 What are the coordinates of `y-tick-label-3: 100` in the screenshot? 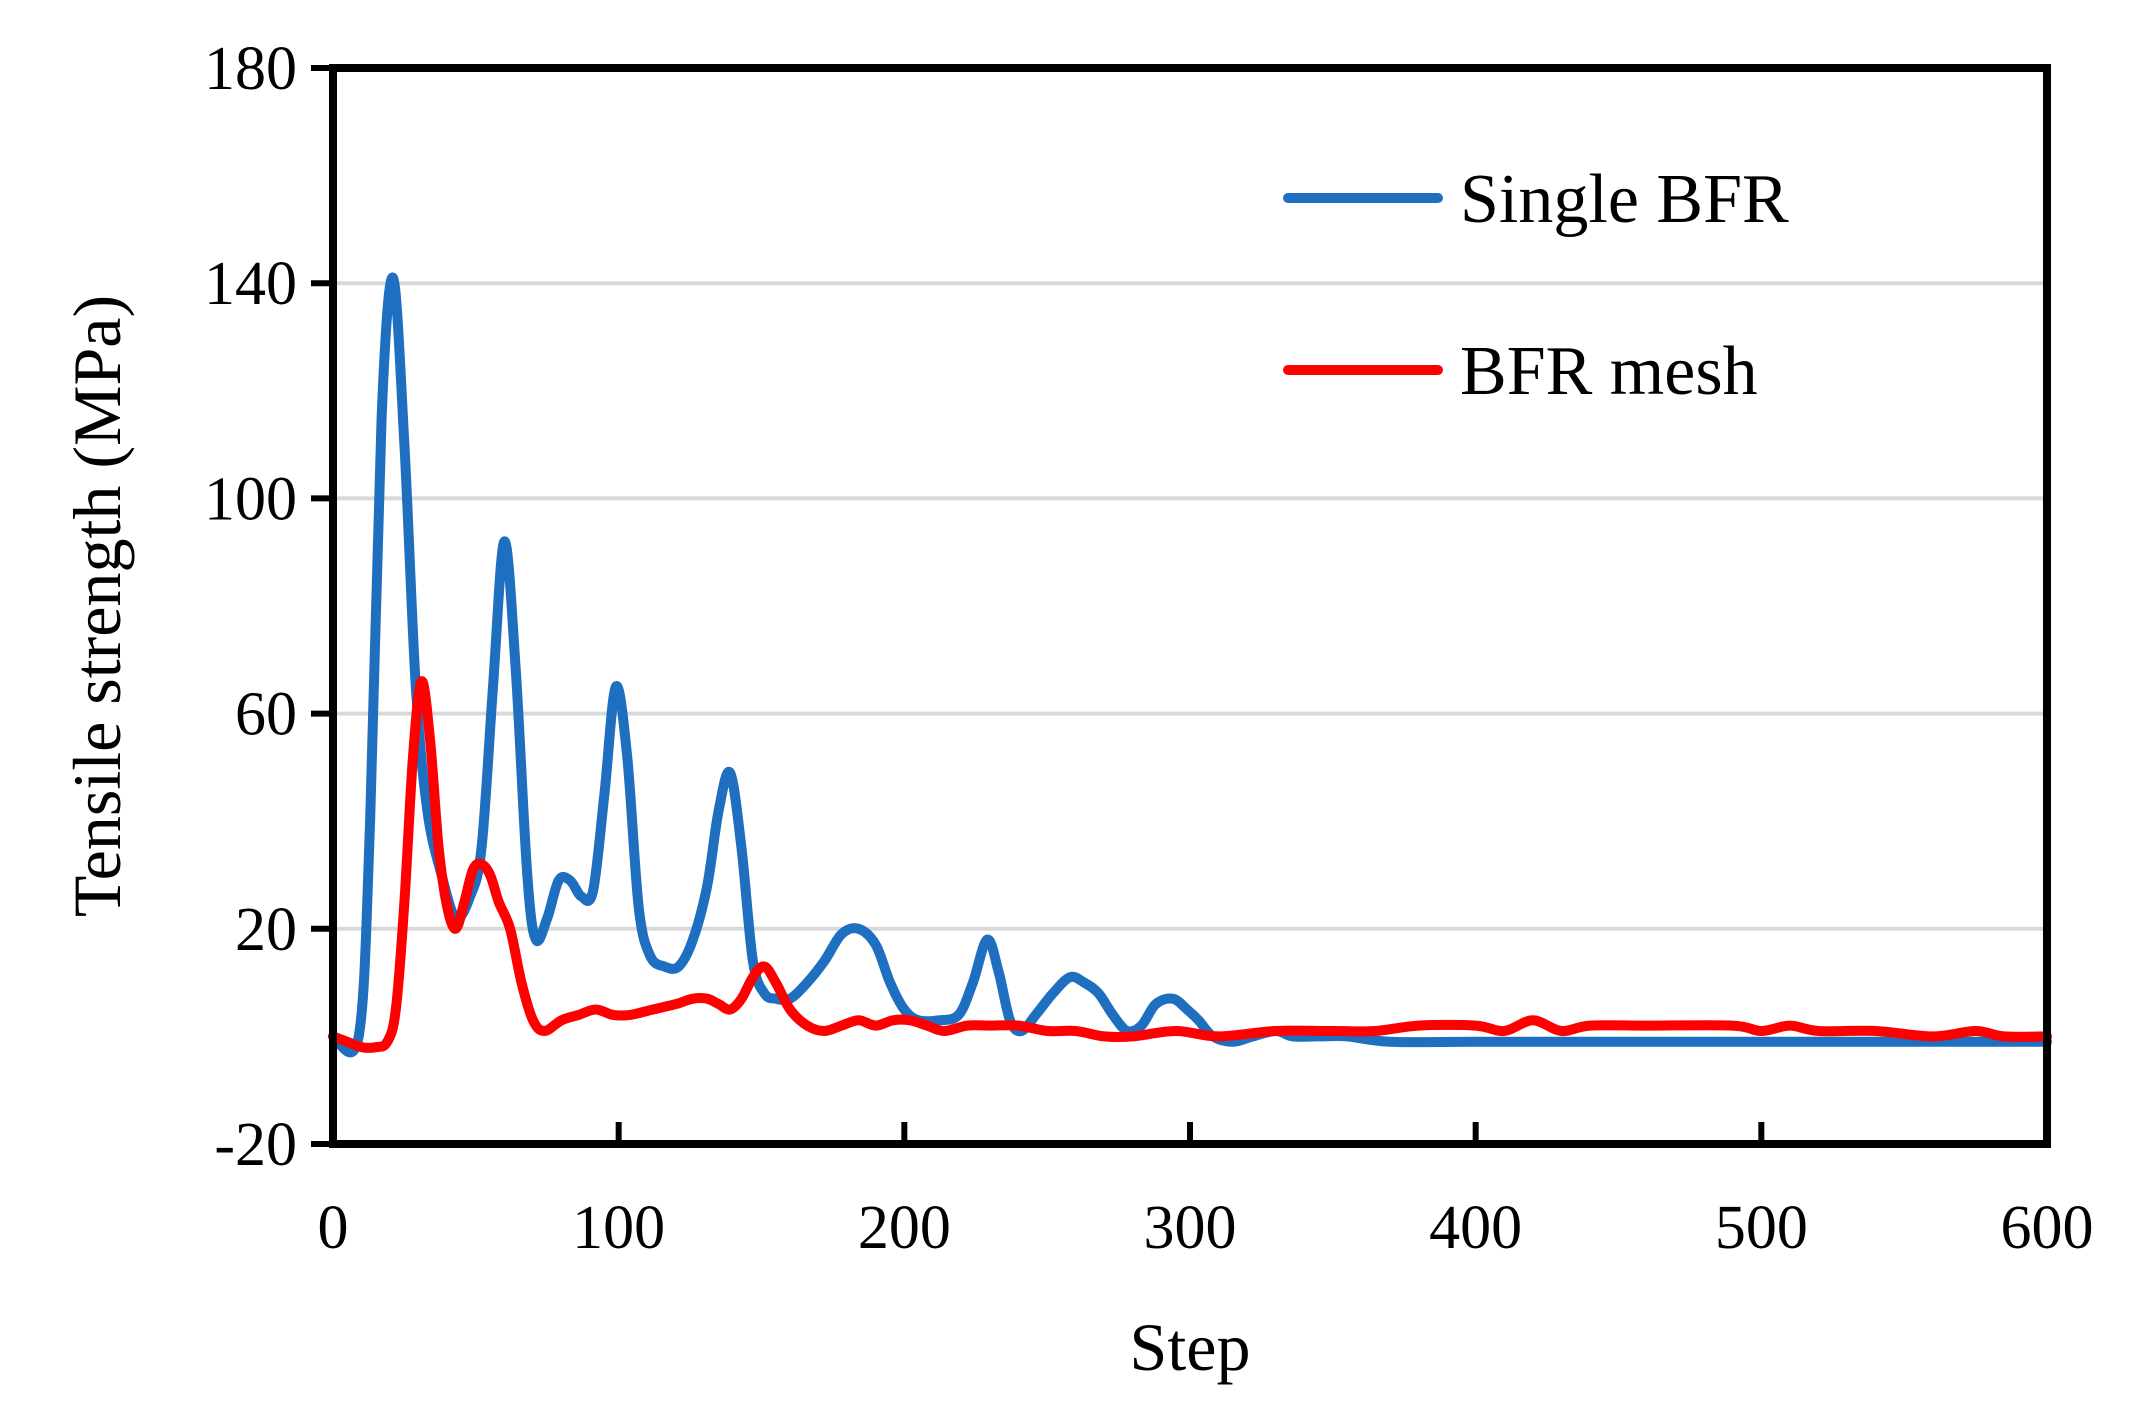 It's located at (250, 499).